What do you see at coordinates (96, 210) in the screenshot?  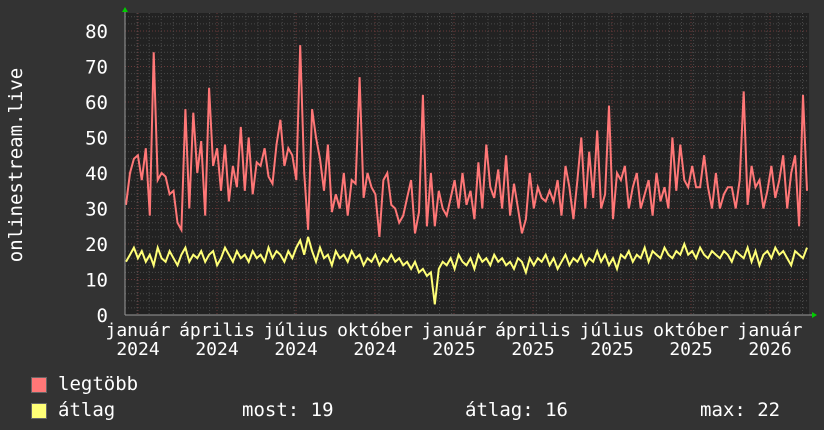 I see `y-tick-label: 30` at bounding box center [96, 210].